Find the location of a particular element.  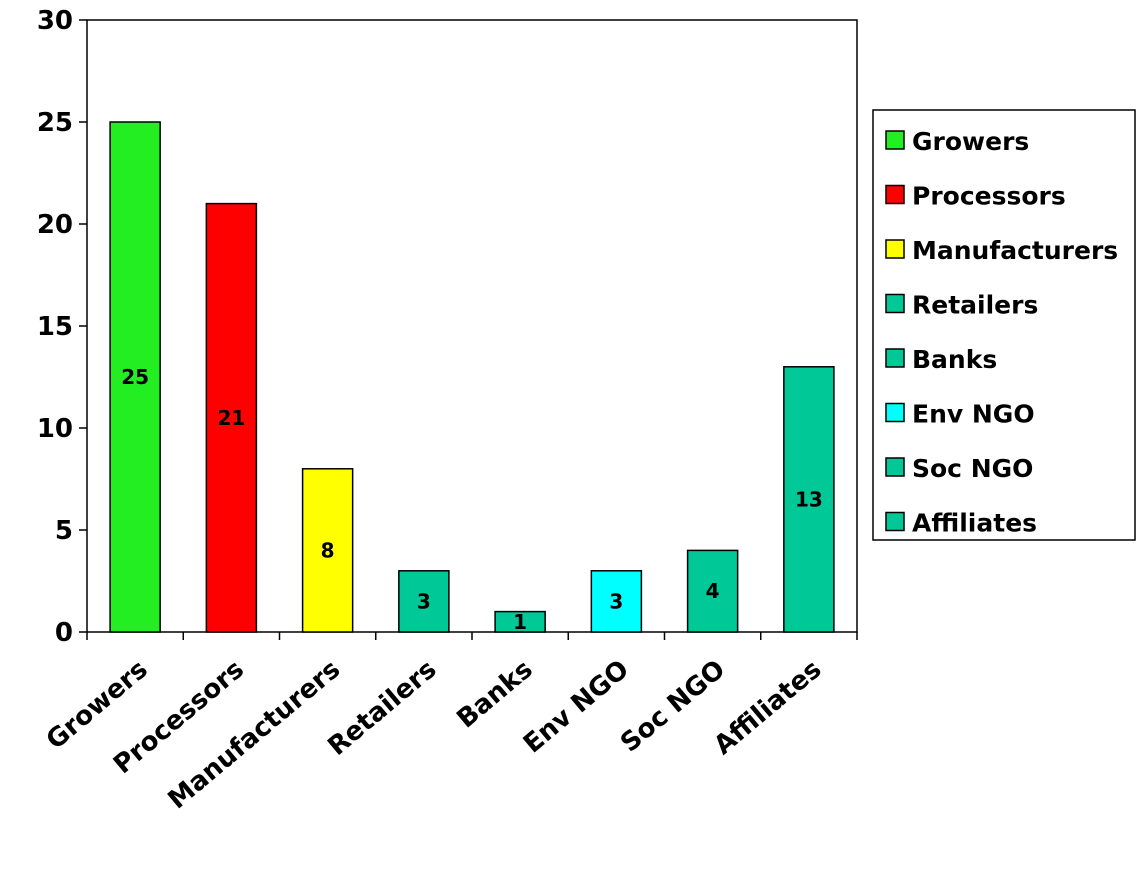

y-axis: 0 5 10 15 20 25 30 is located at coordinates (62, 327).